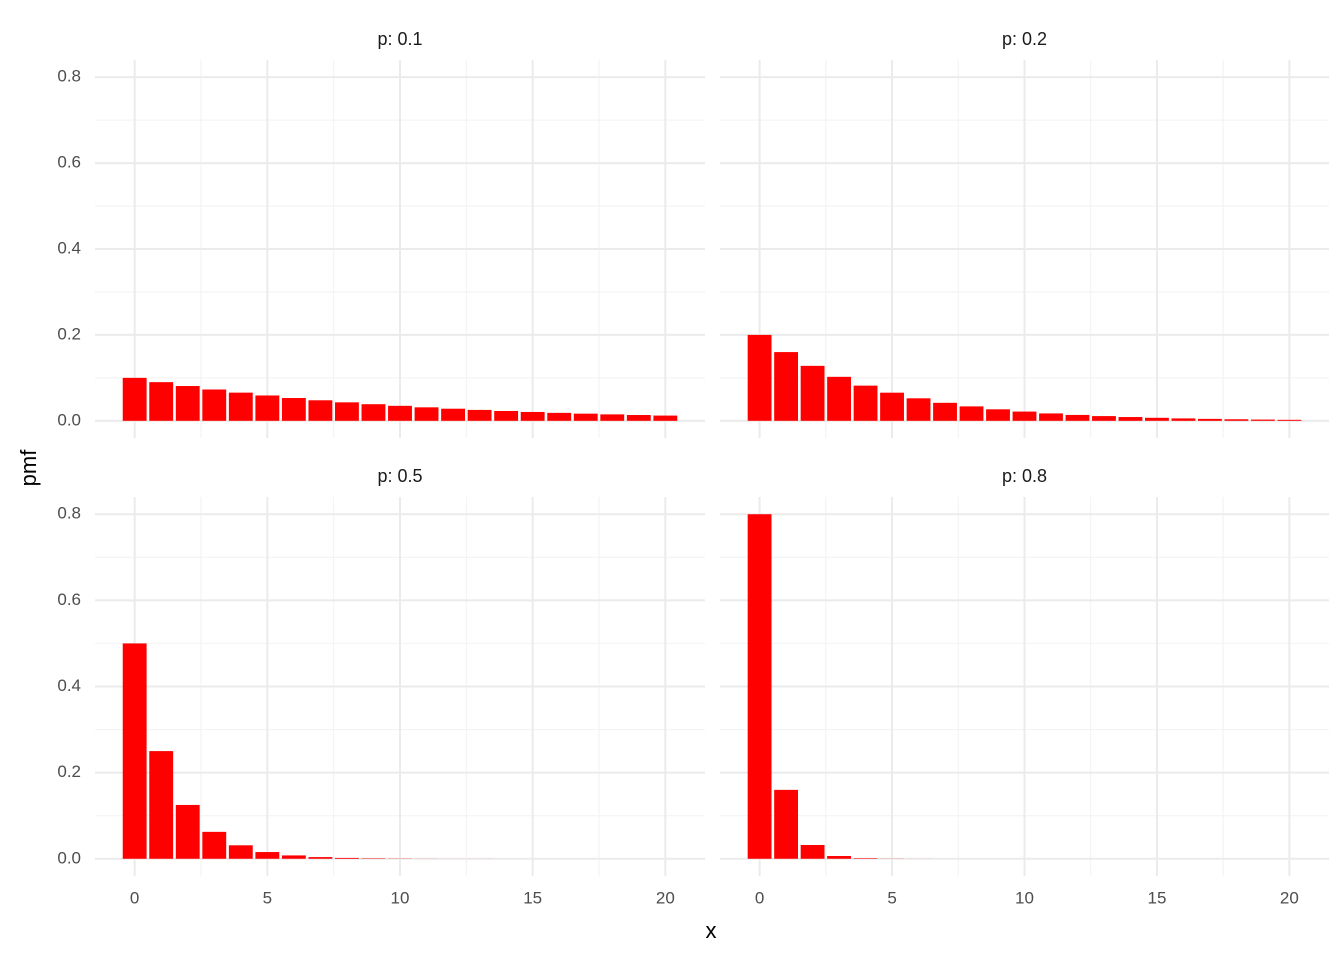  I want to click on facet-title: p: 0.2, so click(1024, 39).